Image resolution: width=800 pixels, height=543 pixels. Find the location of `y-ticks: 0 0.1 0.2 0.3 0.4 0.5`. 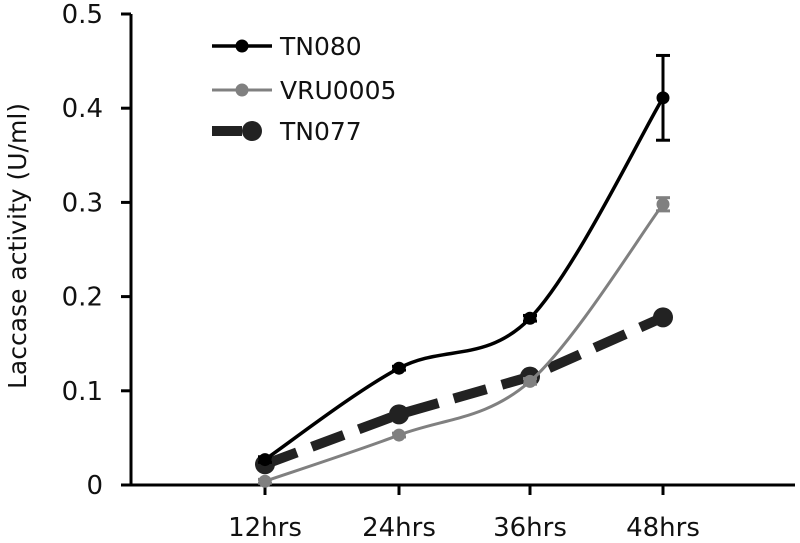

y-ticks: 0 0.1 0.2 0.3 0.4 0.5 is located at coordinates (96, 250).